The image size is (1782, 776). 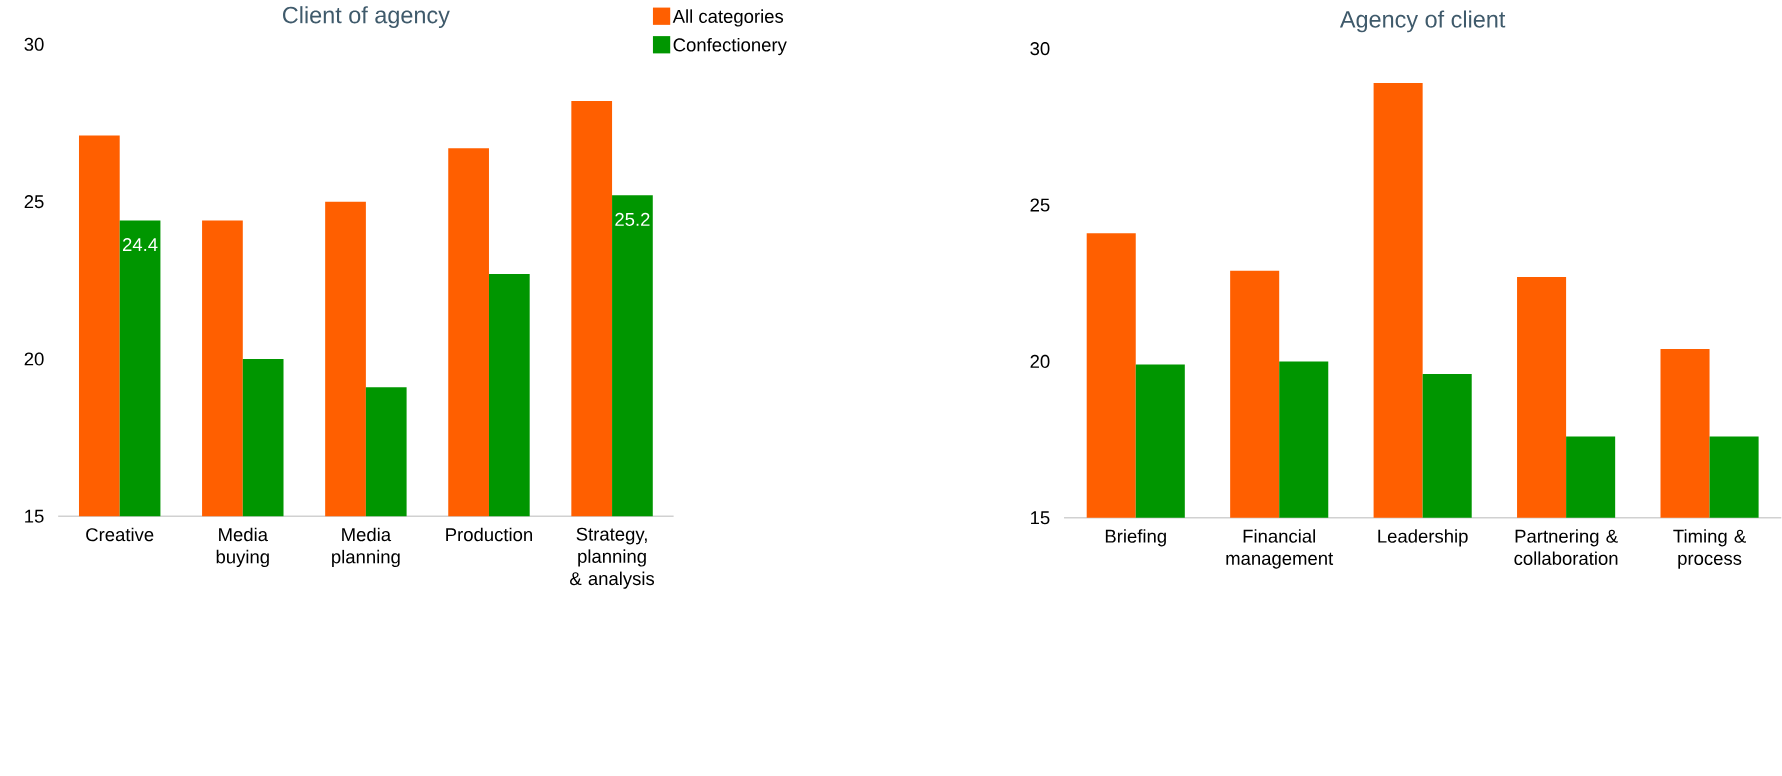 What do you see at coordinates (632, 219) in the screenshot?
I see `data-label: 25.2` at bounding box center [632, 219].